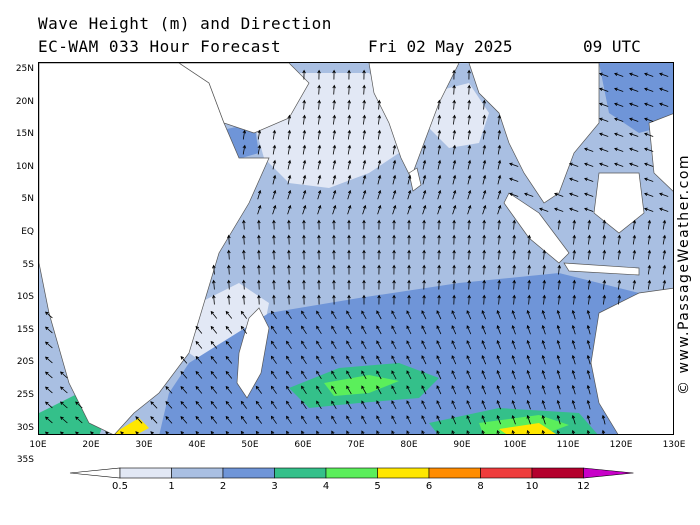 This screenshot has width=700, height=525. Describe the element at coordinates (440, 46) in the screenshot. I see `forecast-date: Fri 02 May 2025` at that location.